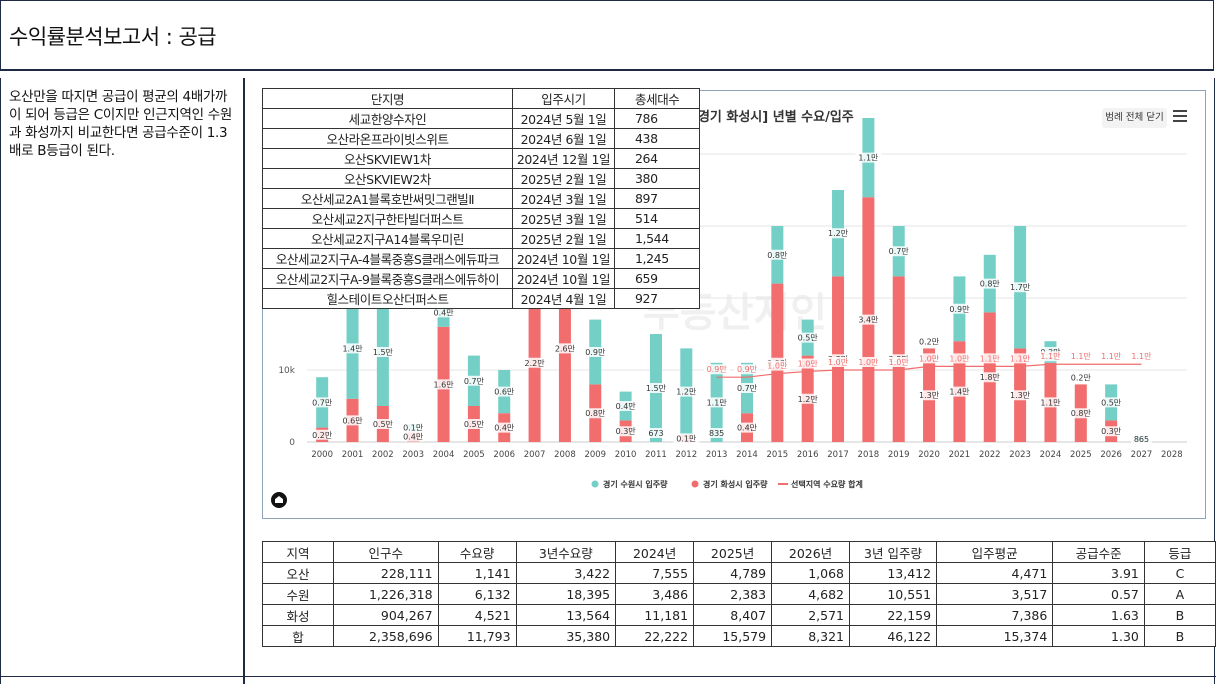 The image size is (1216, 684). What do you see at coordinates (563, 178) in the screenshot?
I see `complex-table-cell: 2025년 2월 1일` at bounding box center [563, 178].